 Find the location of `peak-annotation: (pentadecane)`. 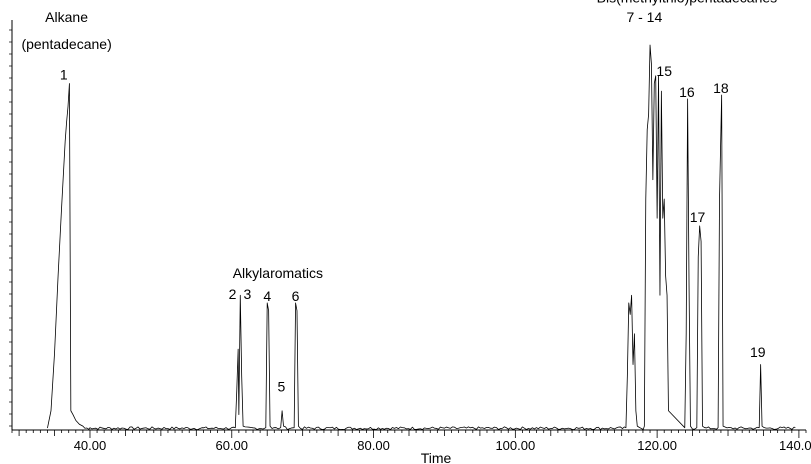

peak-annotation: (pentadecane) is located at coordinates (66, 44).